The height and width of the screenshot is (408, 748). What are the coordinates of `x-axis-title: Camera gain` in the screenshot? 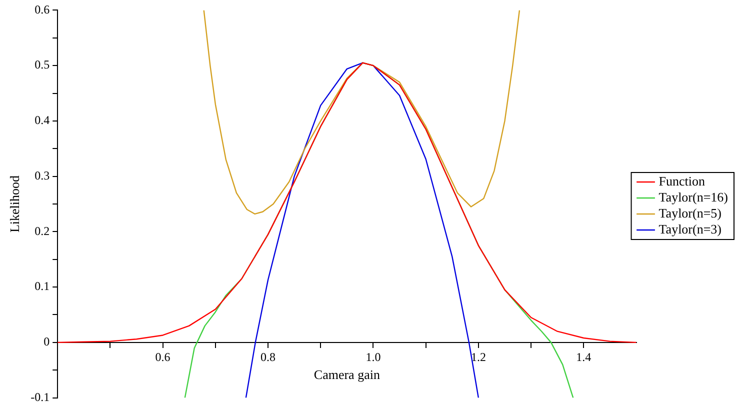 It's located at (347, 374).